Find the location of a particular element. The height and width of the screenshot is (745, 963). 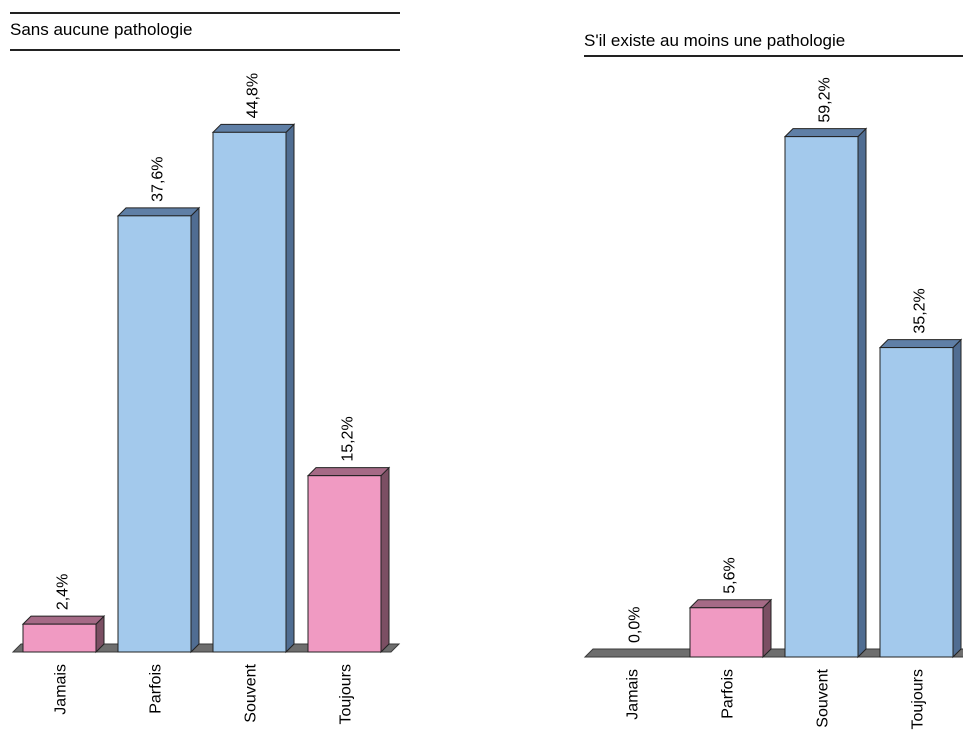

bar-group: 5,6% Parfois is located at coordinates (730, 637).